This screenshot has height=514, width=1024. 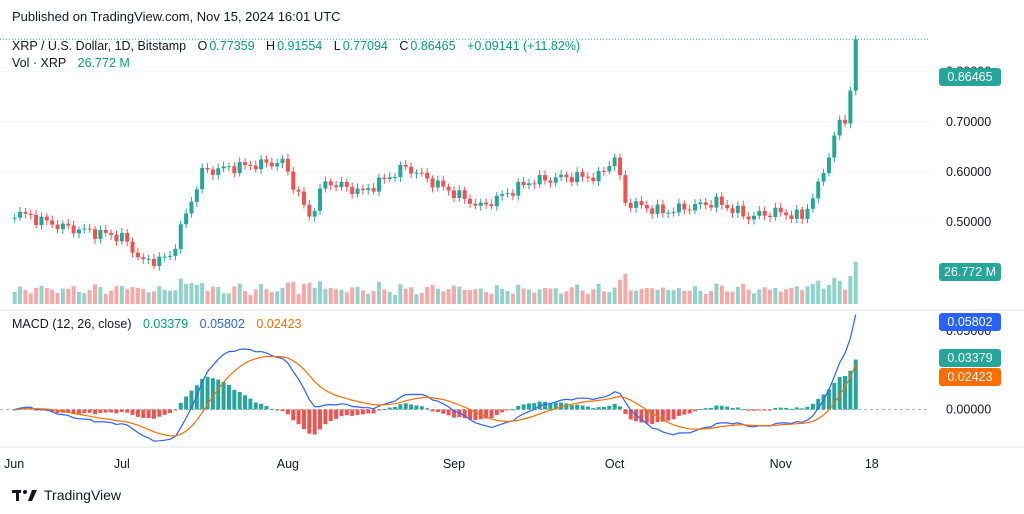 I want to click on hist-tag: 0.03379, so click(x=970, y=358).